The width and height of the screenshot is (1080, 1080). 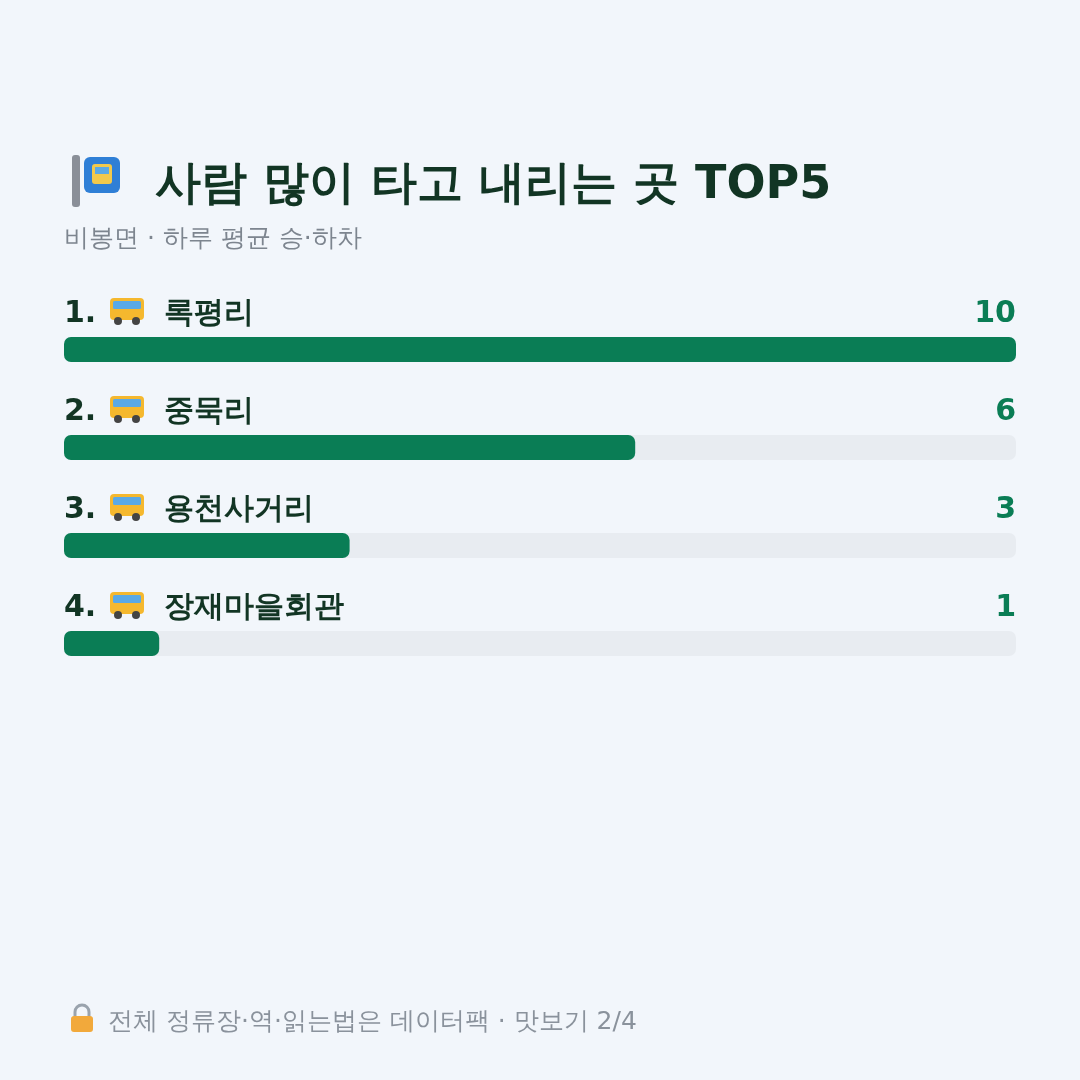 What do you see at coordinates (493, 182) in the screenshot?
I see `chart-title: 사람 많이 타고 내리는 곳 TOP5` at bounding box center [493, 182].